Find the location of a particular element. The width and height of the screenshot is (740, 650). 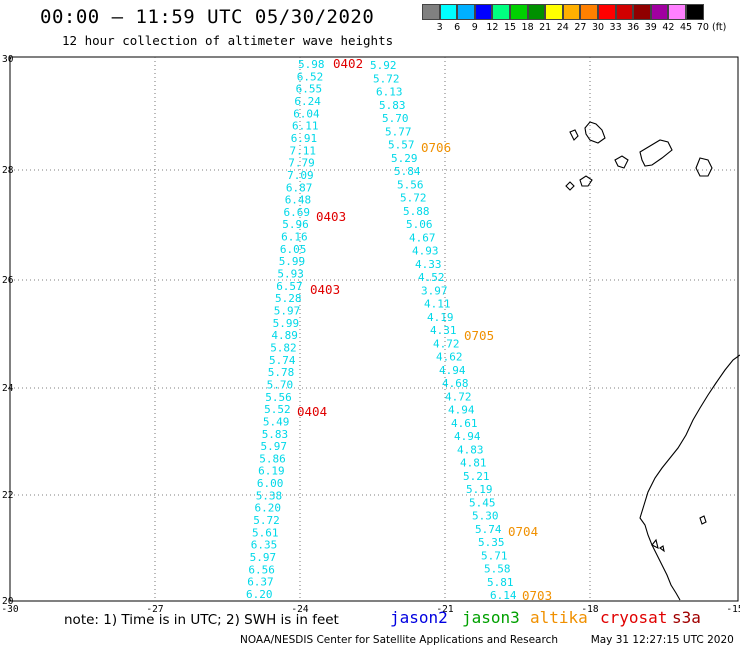

swh-value: 5.30 is located at coordinates (485, 516).